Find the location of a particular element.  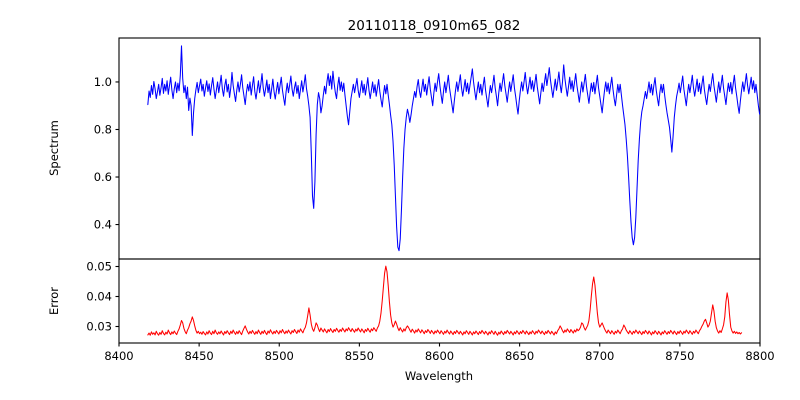

y-tick-label: 0.4 is located at coordinates (103, 225).